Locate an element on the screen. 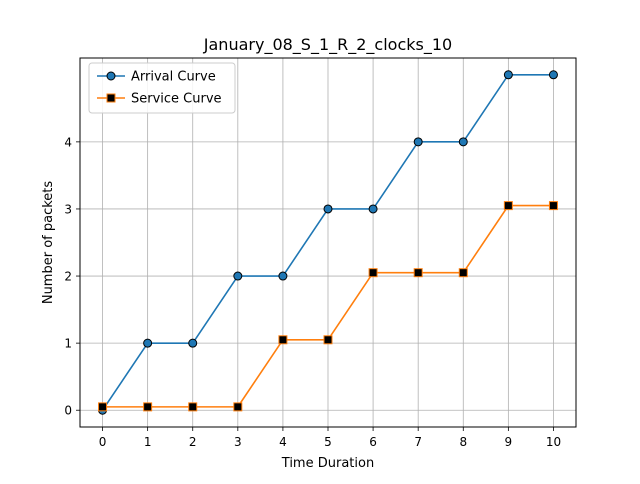  chart-title: January_08_S_1_R_2_clocks_10 is located at coordinates (327, 45).